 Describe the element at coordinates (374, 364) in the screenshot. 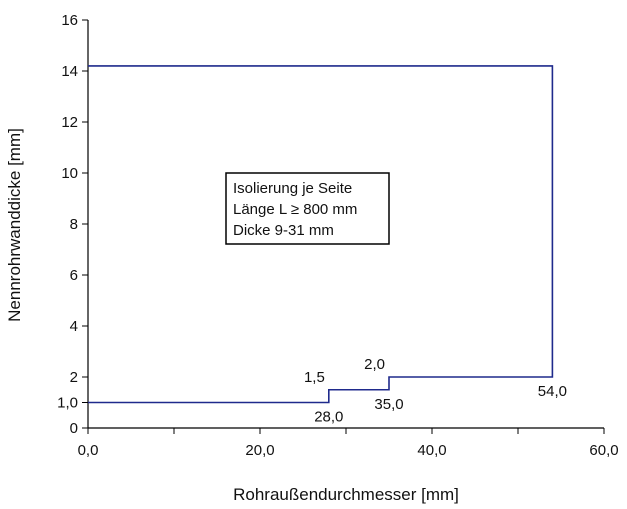

I see `data-label: 2,0` at that location.